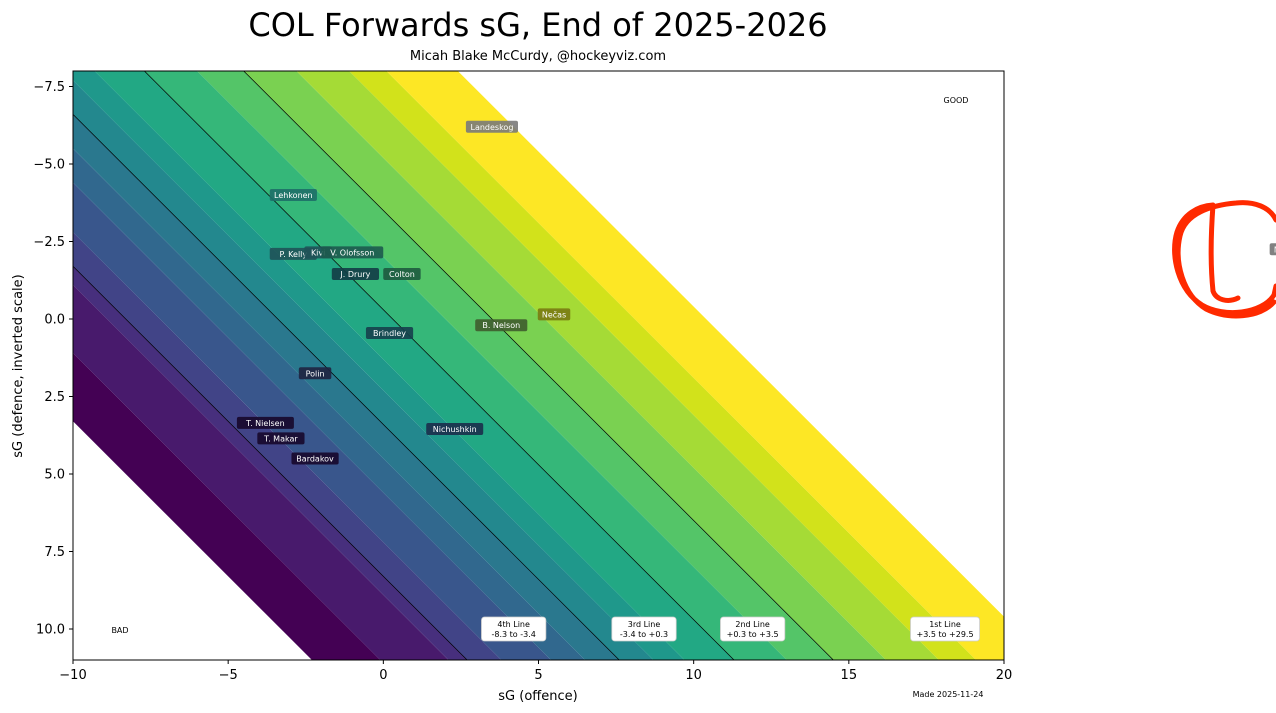 This screenshot has height=713, width=1276. Describe the element at coordinates (54, 320) in the screenshot. I see `y-tick-label: 0.0` at that location.